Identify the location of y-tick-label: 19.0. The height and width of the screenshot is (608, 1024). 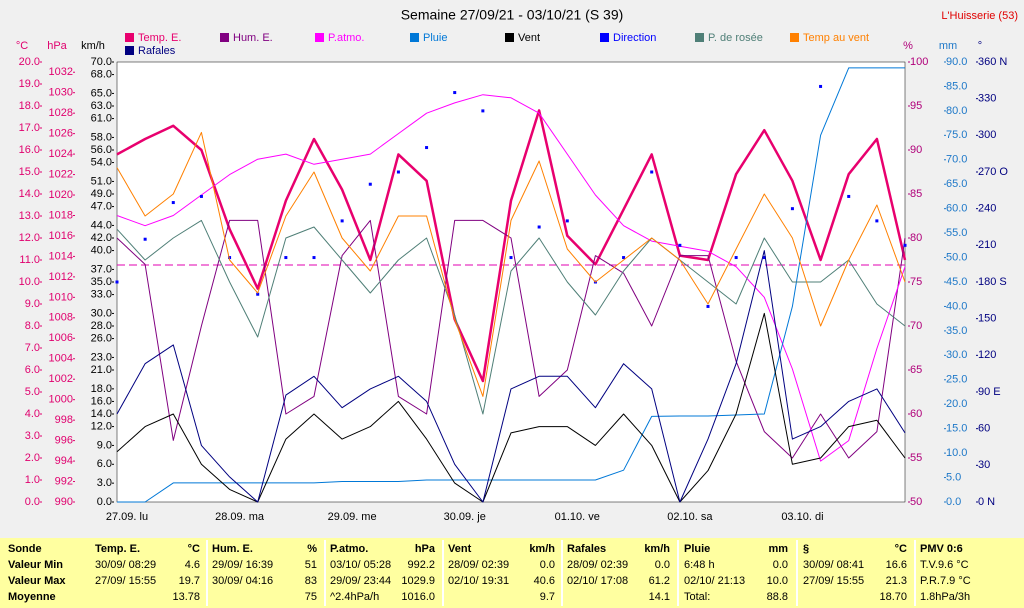
(29, 84).